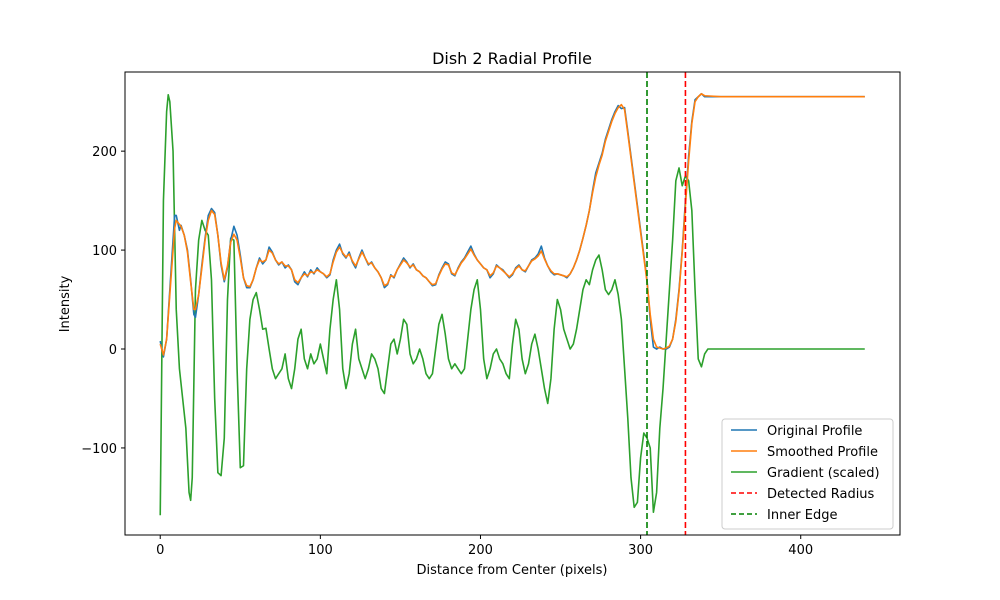 The width and height of the screenshot is (1000, 600). What do you see at coordinates (512, 58) in the screenshot?
I see `chart-title: Dish 2 Radial Profile` at bounding box center [512, 58].